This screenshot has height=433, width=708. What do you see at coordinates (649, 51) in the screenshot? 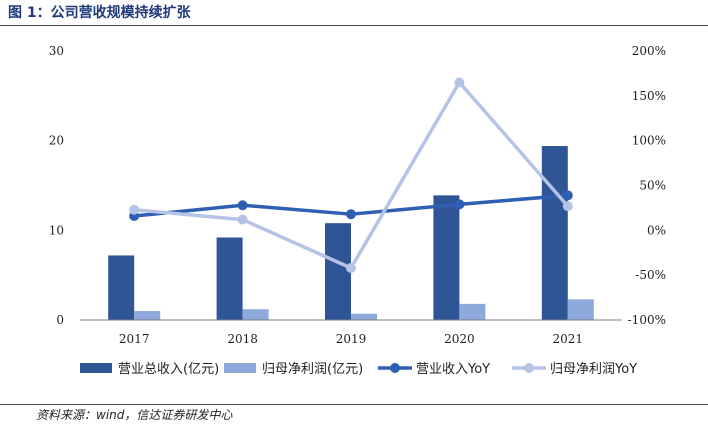
I see `right-tick-label: 200%` at bounding box center [649, 51].